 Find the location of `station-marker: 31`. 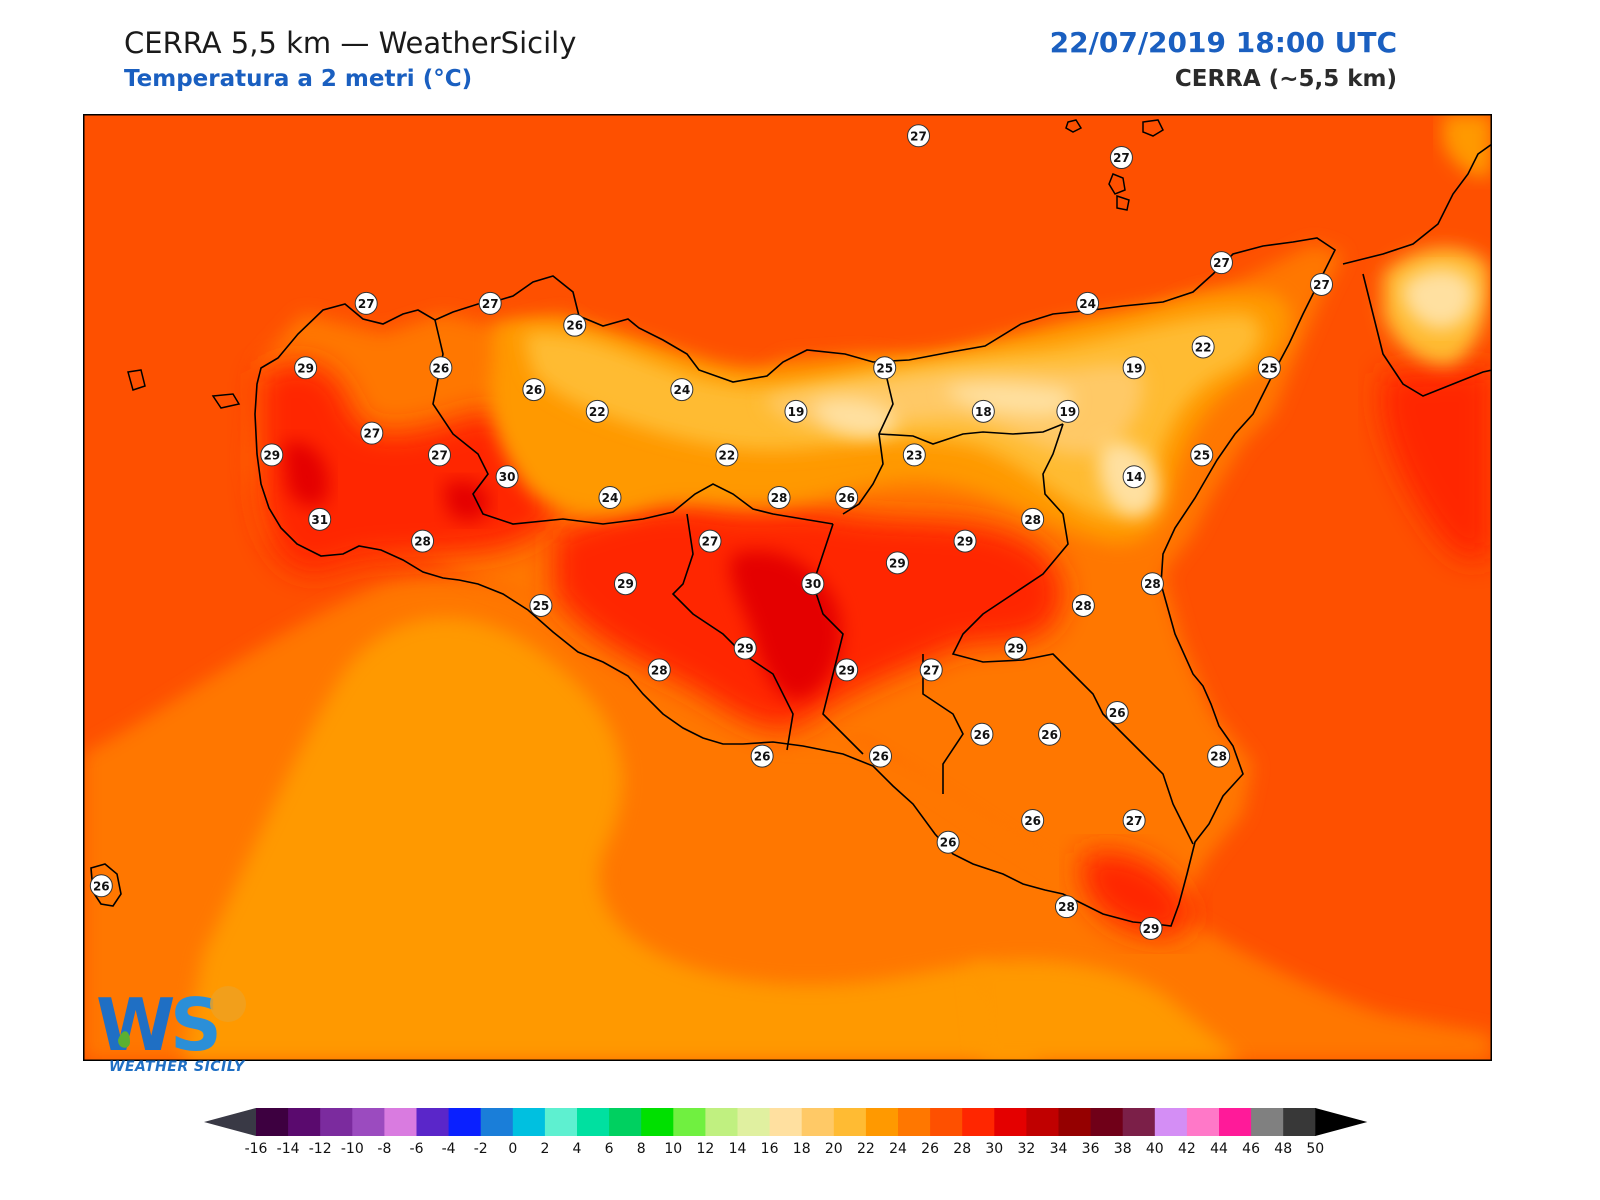

station-marker: 31 is located at coordinates (320, 519).